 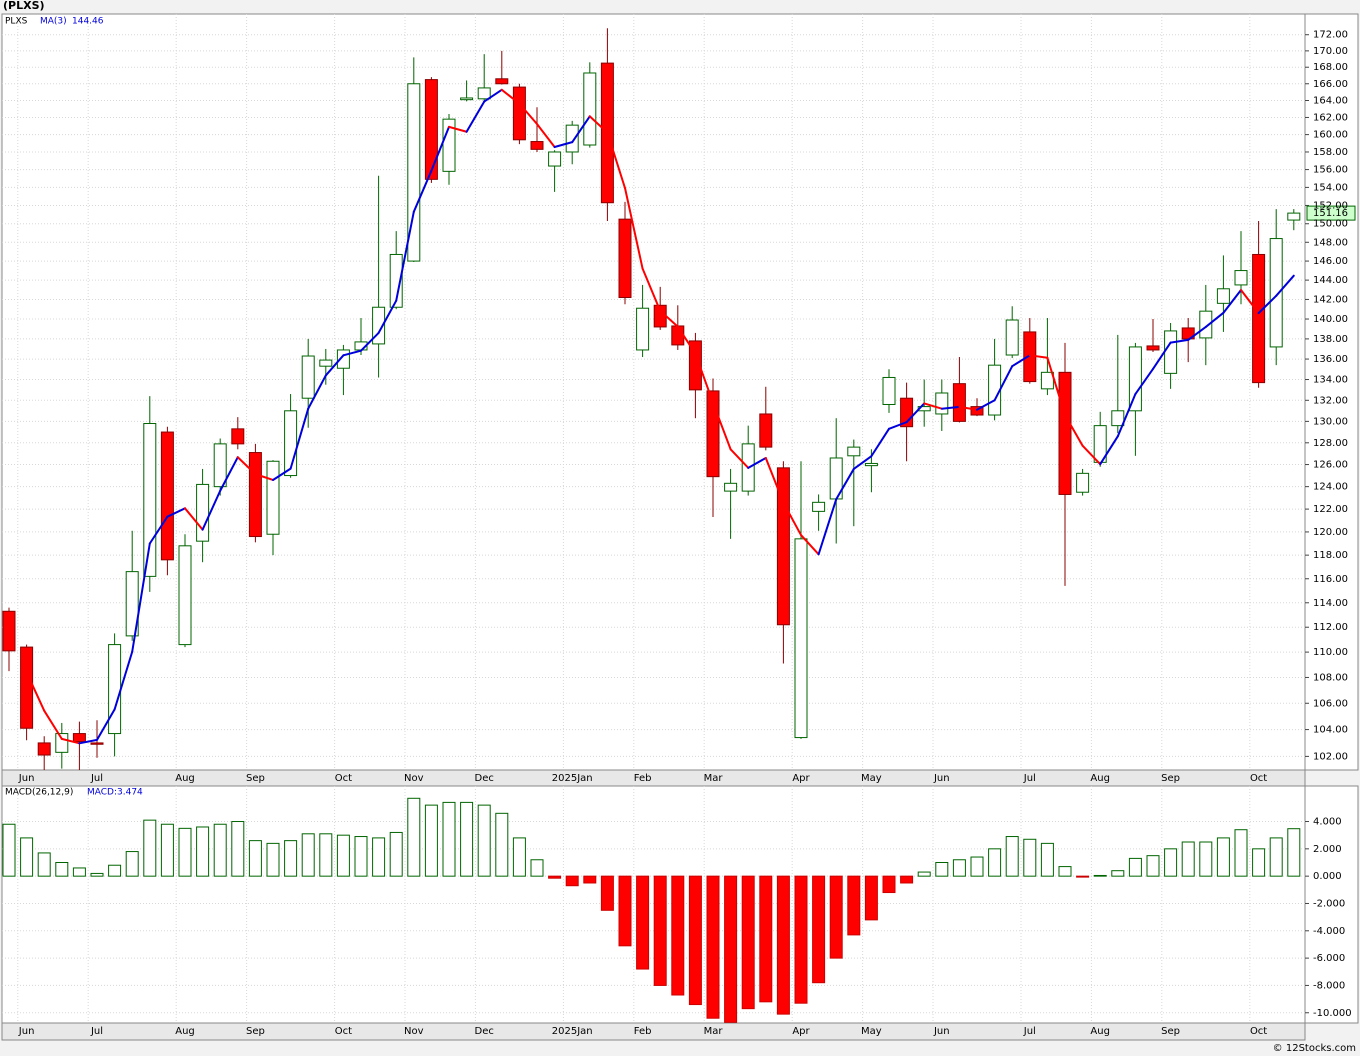 I want to click on y-tick-label: 118.00, so click(x=1330, y=555).